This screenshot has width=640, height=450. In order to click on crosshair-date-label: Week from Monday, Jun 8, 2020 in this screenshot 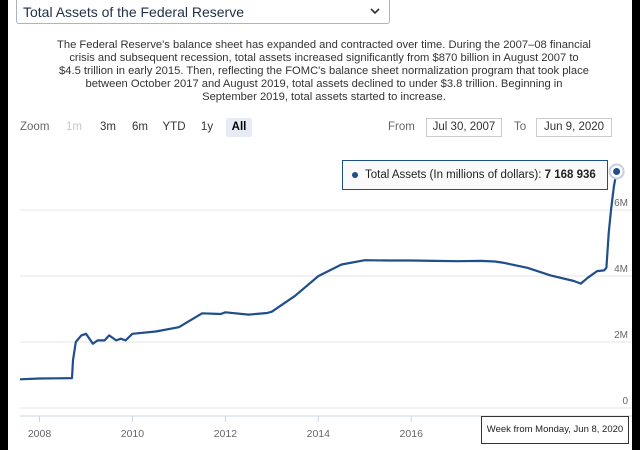, I will do `click(555, 430)`.